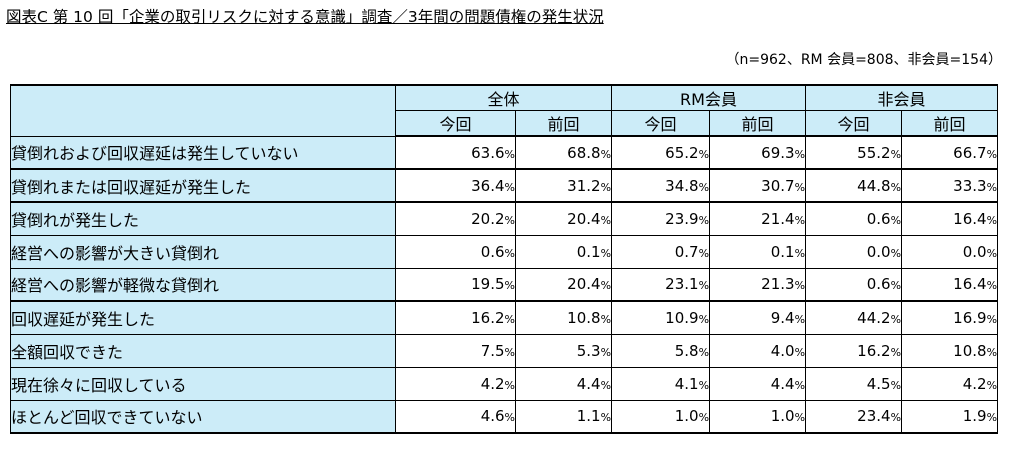  Describe the element at coordinates (686, 350) in the screenshot. I see `value-number: 5.8` at that location.